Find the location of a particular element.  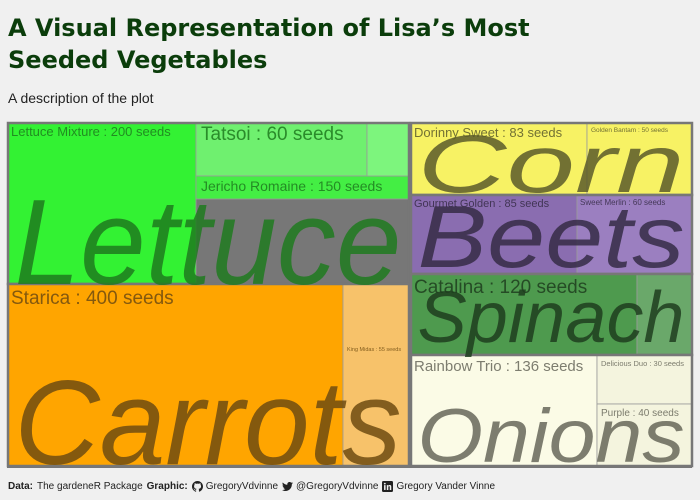

tile-rainbow-trio is located at coordinates (504, 410).